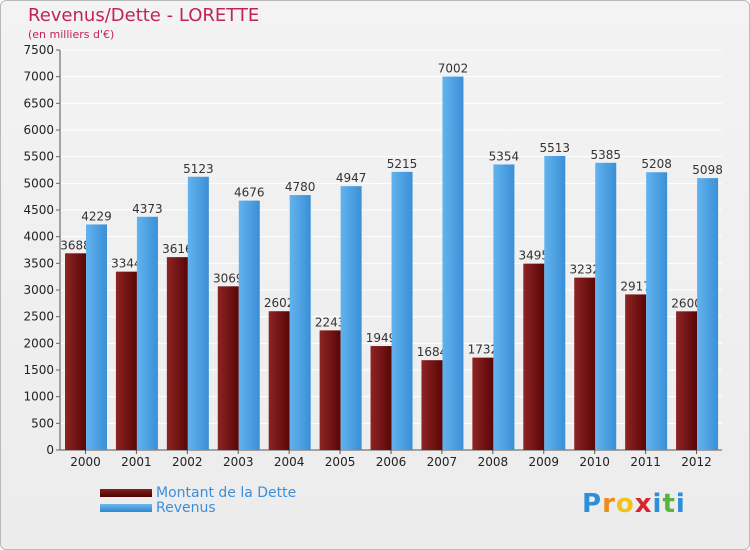  What do you see at coordinates (38, 210) in the screenshot?
I see `y-tick-label: 4500` at bounding box center [38, 210].